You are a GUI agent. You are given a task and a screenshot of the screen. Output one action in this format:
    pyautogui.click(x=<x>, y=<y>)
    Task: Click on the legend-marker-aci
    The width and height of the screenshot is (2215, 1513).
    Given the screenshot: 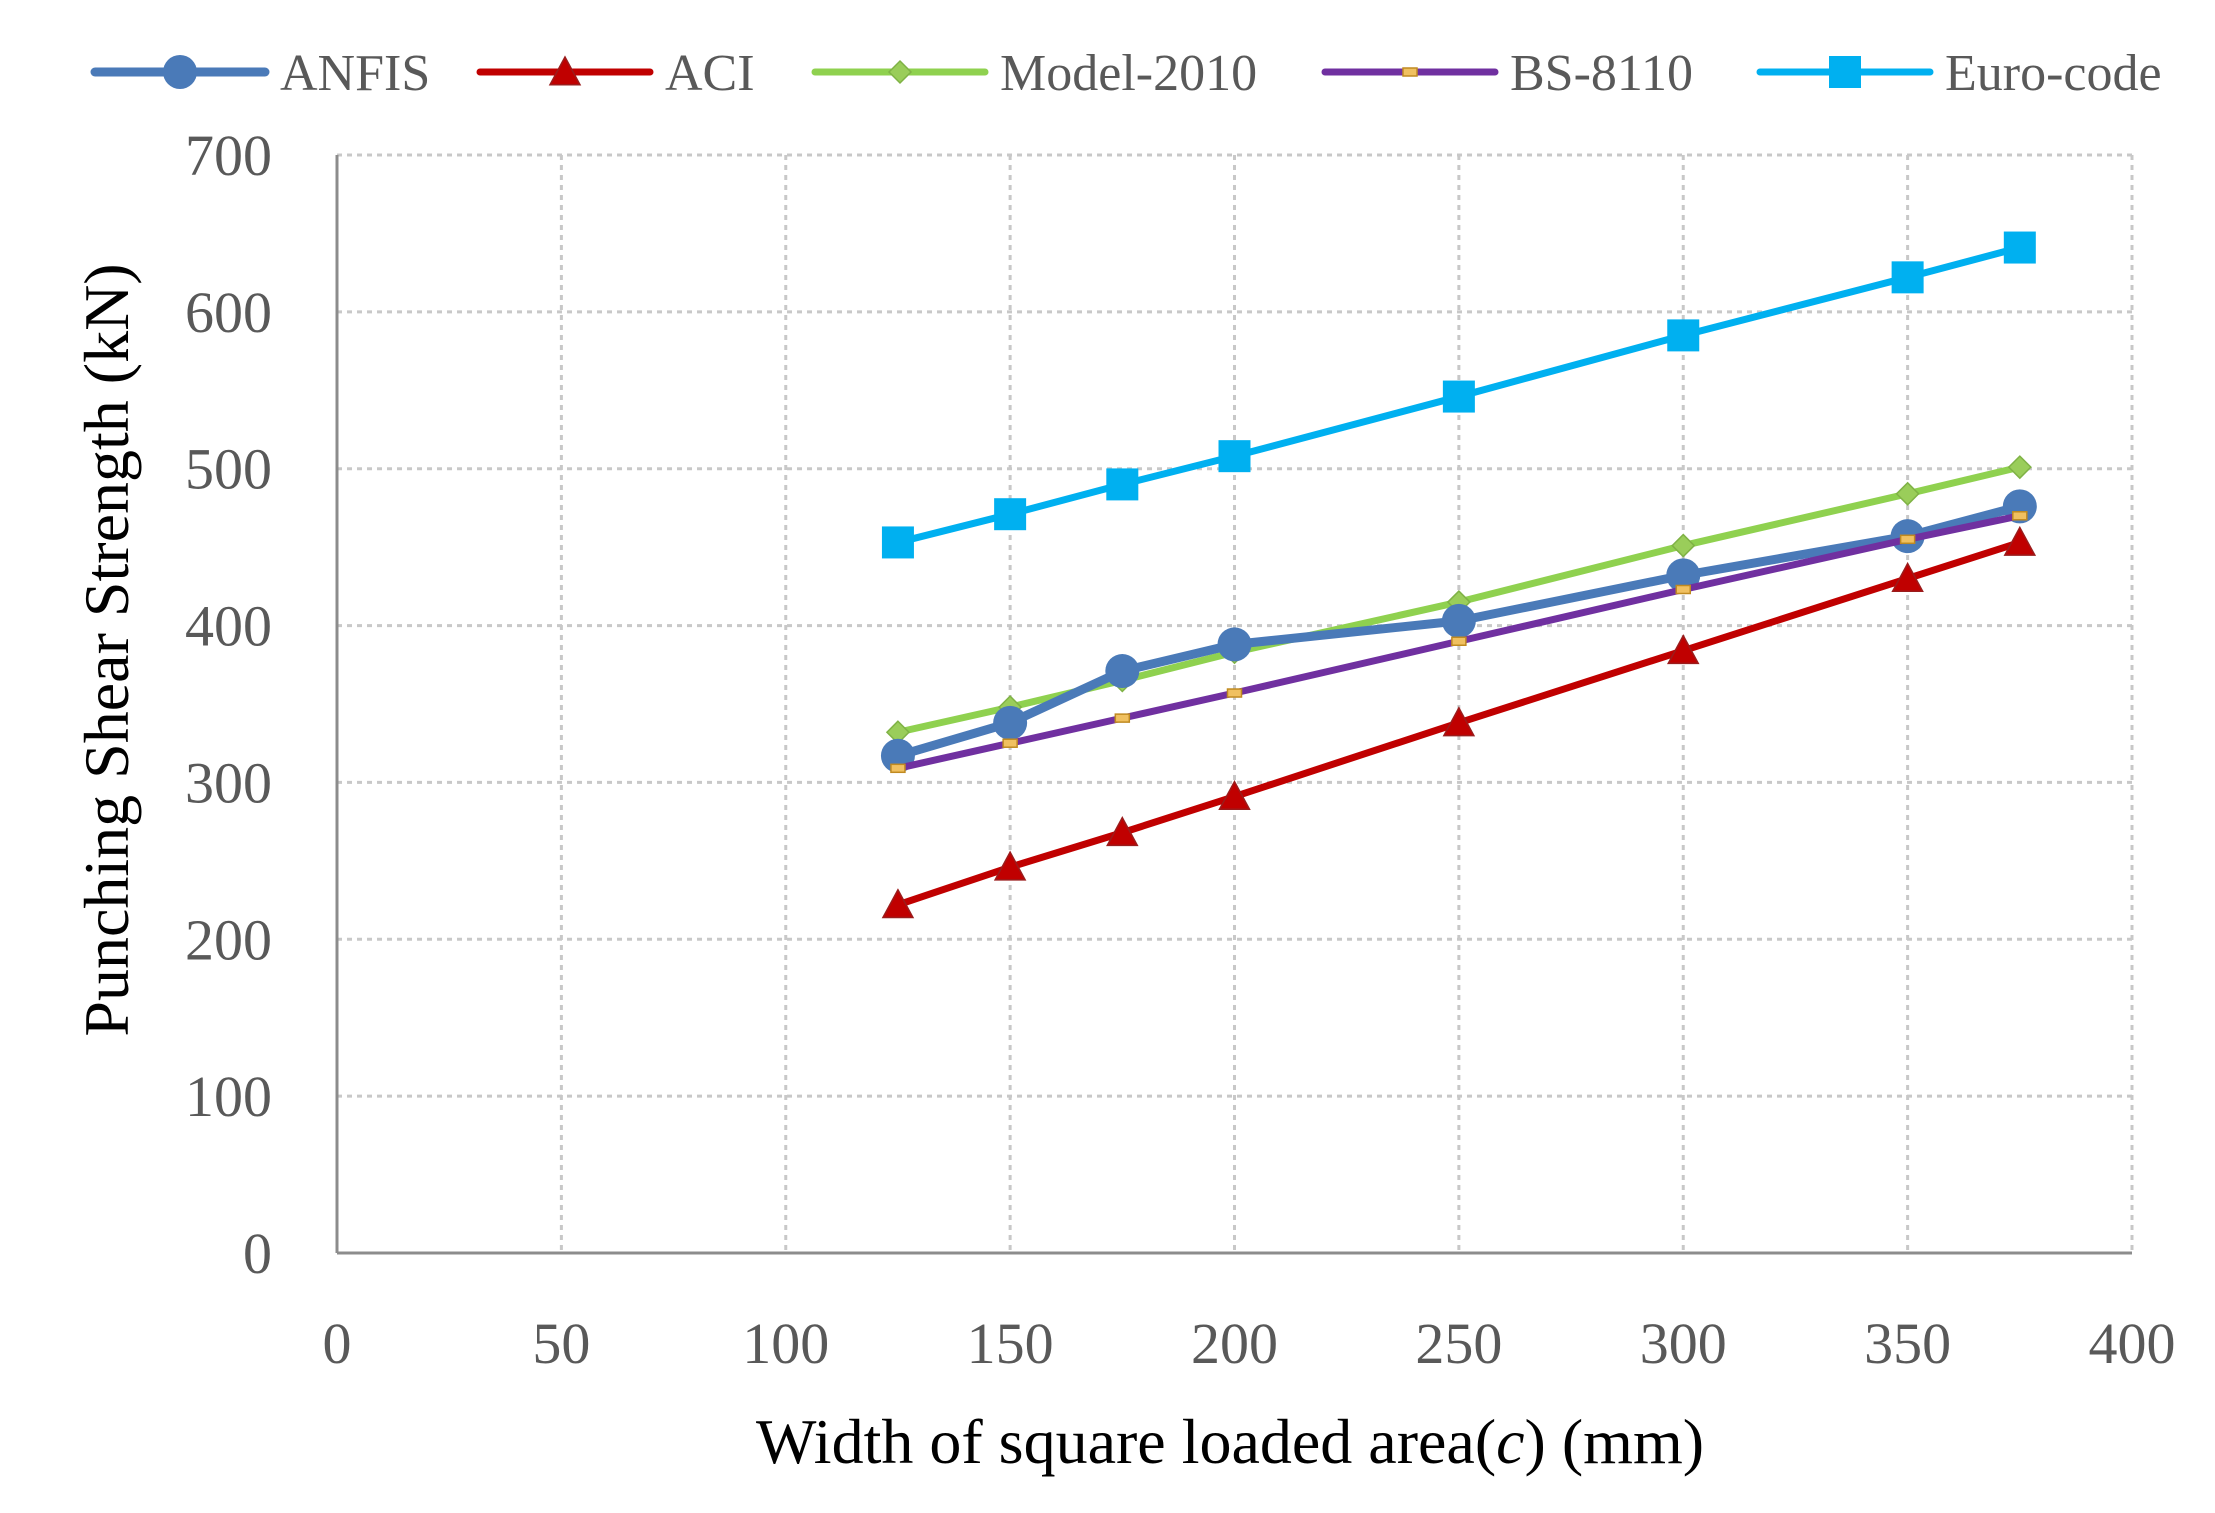 What is the action you would take?
    pyautogui.click(x=565, y=70)
    